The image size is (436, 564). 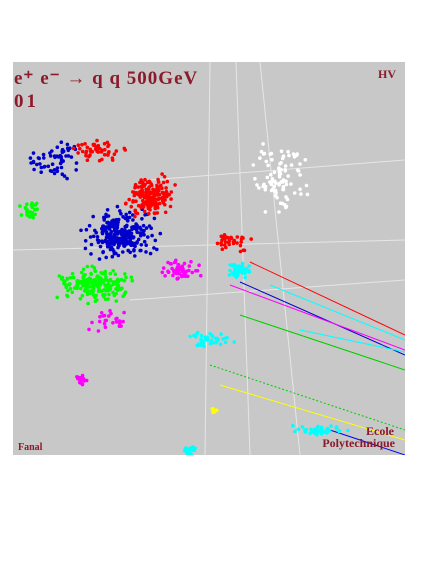 I want to click on logo-line1: Ecole, so click(x=380, y=431).